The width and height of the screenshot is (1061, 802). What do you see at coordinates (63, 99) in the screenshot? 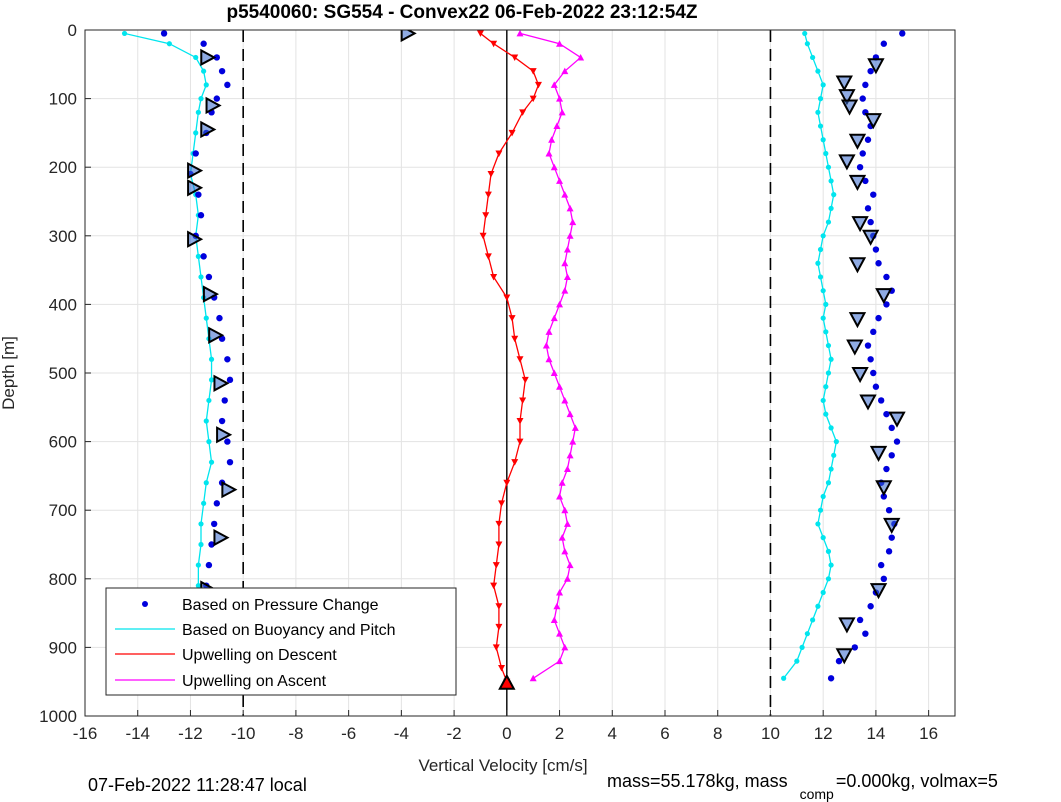
I see `y-tick-label: 100` at bounding box center [63, 99].